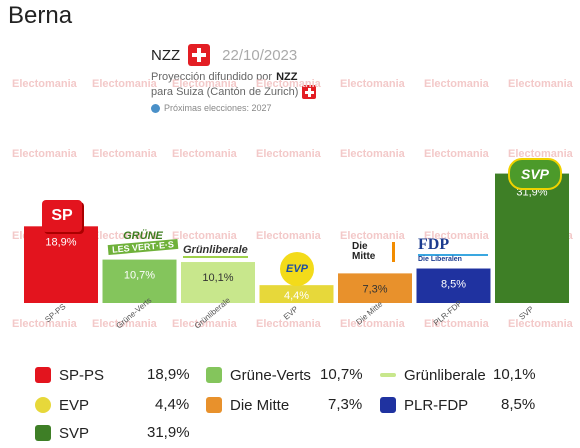 This screenshot has height=448, width=580. Describe the element at coordinates (215, 251) in the screenshot. I see `grunliberale-logo: Grünliberale` at that location.